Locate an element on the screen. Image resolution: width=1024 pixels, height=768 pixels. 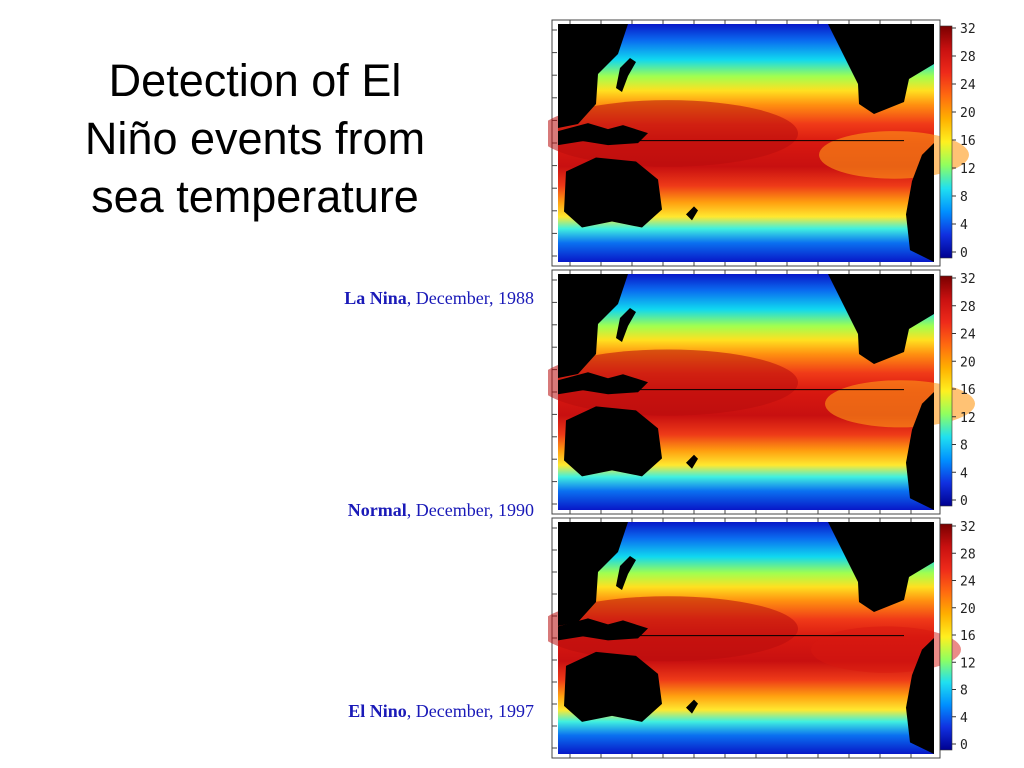
caption-event: La Nina is located at coordinates (375, 298).